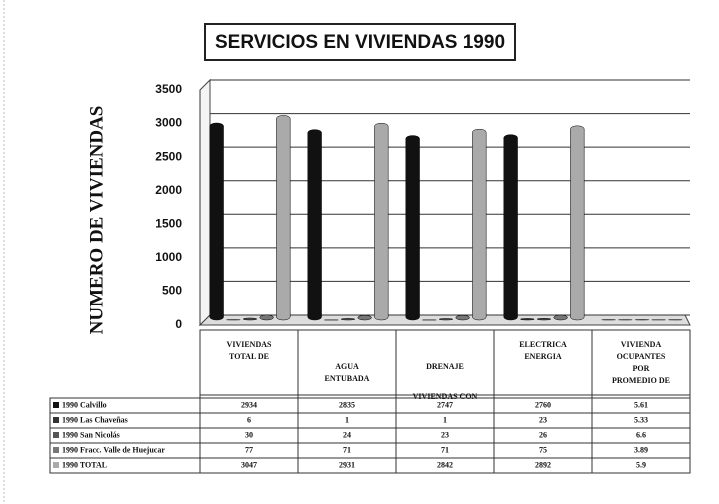 The height and width of the screenshot is (504, 719). I want to click on table-value: 75, so click(543, 449).